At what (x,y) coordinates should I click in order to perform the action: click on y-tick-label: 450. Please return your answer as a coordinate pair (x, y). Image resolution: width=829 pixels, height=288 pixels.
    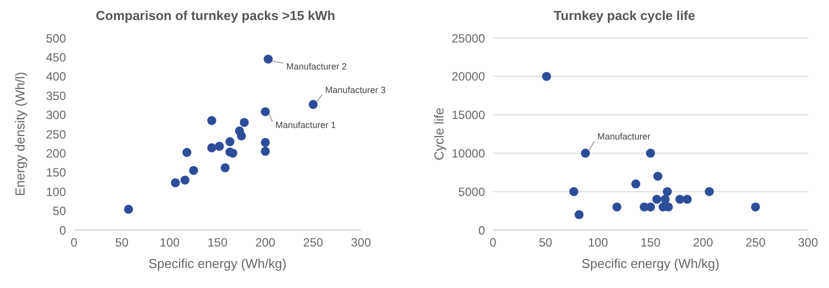
    Looking at the image, I should click on (56, 57).